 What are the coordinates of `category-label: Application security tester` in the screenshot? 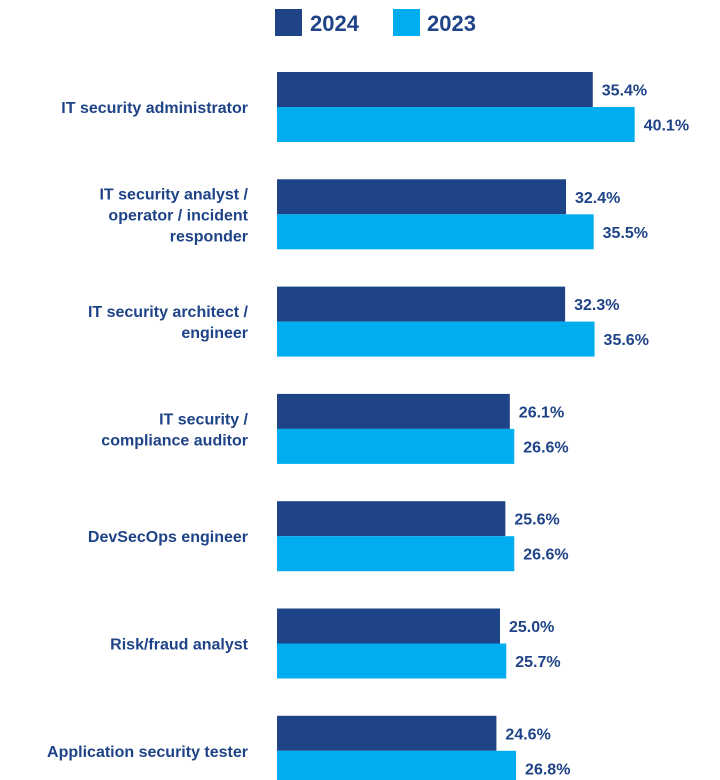 It's located at (147, 752).